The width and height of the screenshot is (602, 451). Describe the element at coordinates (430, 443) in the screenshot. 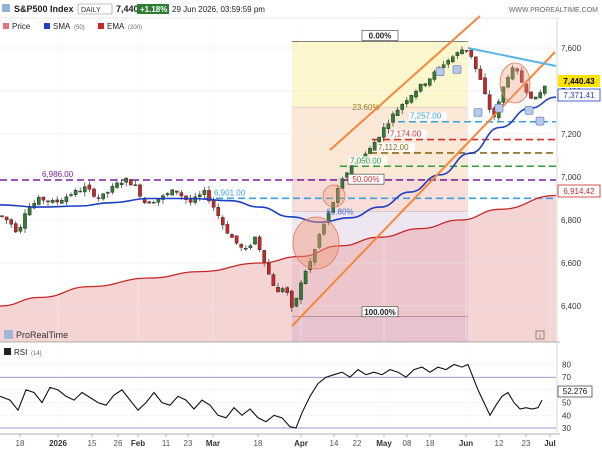

I see `time-tick-label: 18` at that location.